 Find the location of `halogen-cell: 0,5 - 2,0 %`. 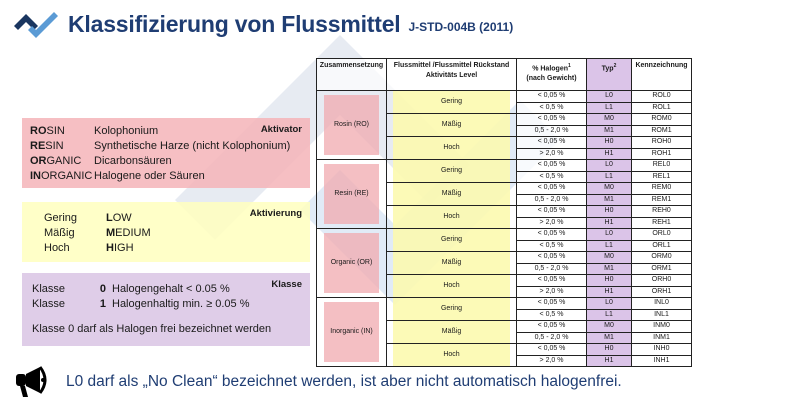

halogen-cell: 0,5 - 2,0 % is located at coordinates (551, 337).